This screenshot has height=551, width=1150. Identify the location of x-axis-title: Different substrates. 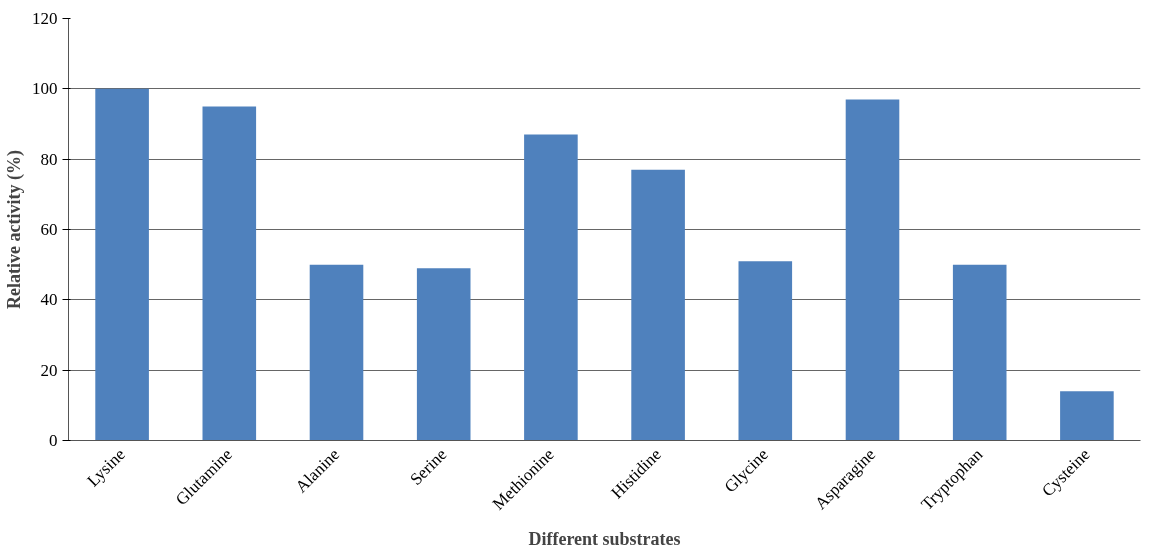
(604, 538).